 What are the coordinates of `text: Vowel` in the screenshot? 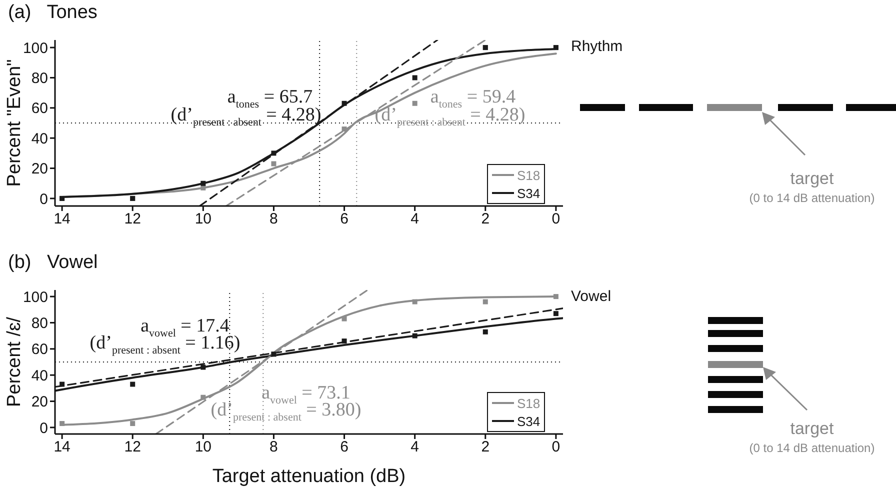 It's located at (591, 296).